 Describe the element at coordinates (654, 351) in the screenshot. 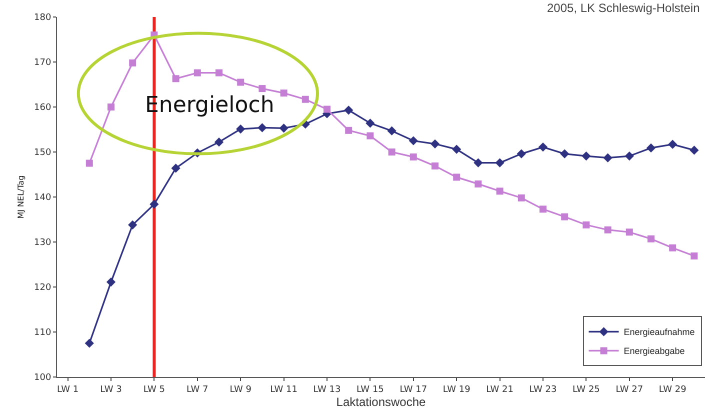

I see `legend-label: Energieabgabe` at that location.